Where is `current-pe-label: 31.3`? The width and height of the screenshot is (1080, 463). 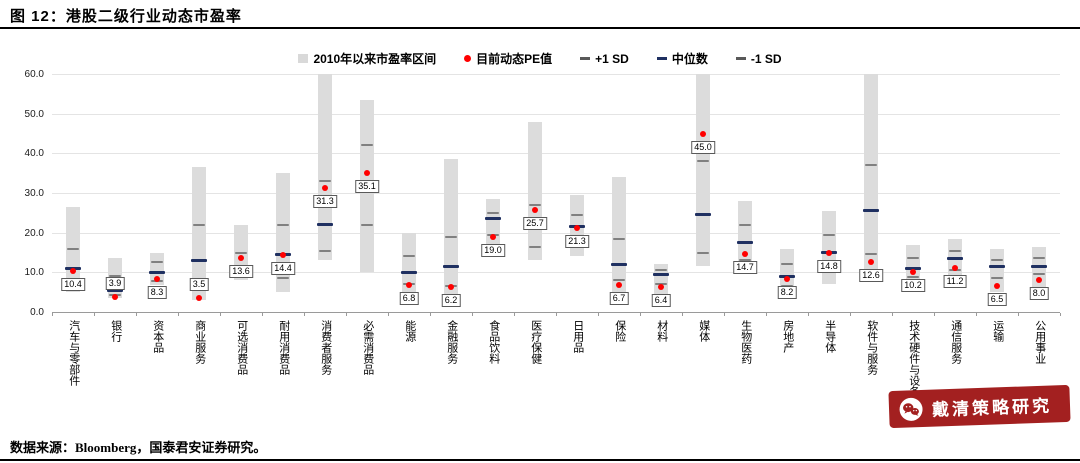
current-pe-label: 31.3 is located at coordinates (325, 201).